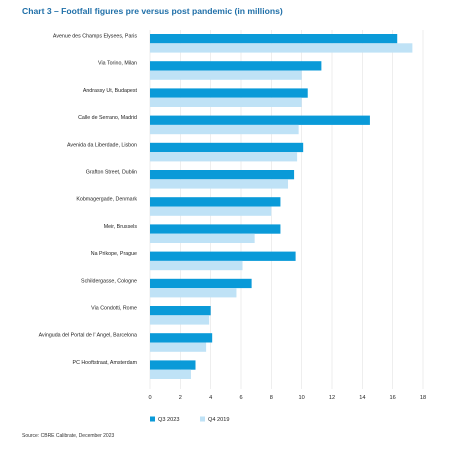 This screenshot has width=451, height=450. I want to click on category-label: Andrassy Ut, Budapest, so click(110, 91).